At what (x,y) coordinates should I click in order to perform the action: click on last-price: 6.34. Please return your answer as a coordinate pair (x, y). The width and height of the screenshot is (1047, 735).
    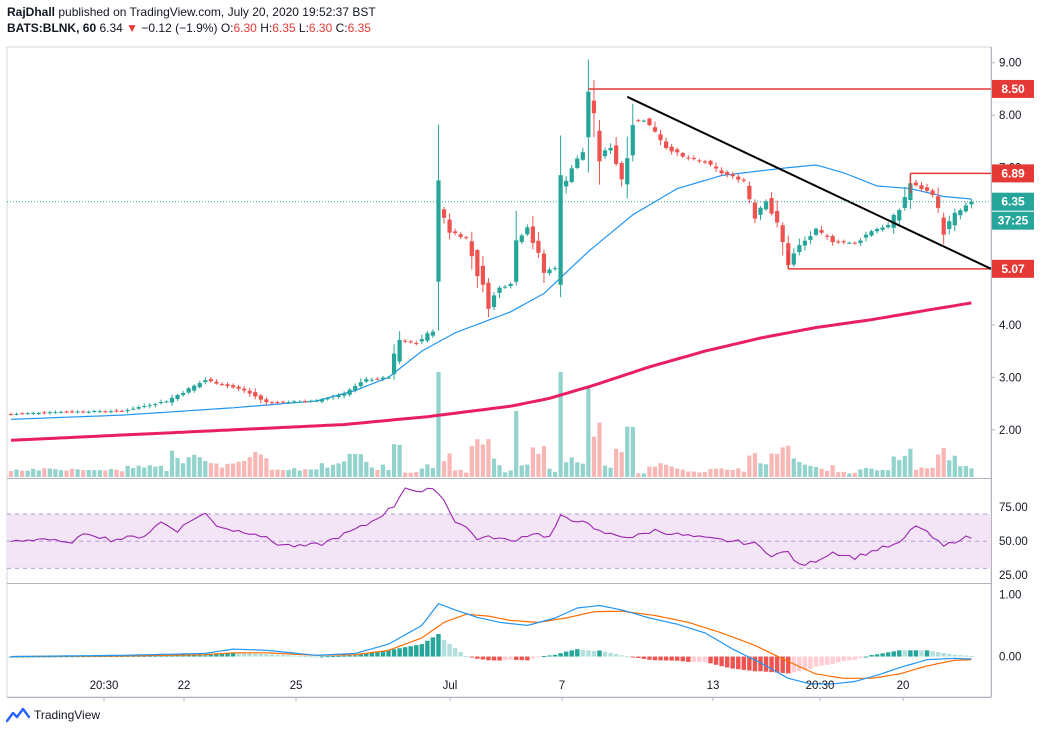
    Looking at the image, I should click on (111, 28).